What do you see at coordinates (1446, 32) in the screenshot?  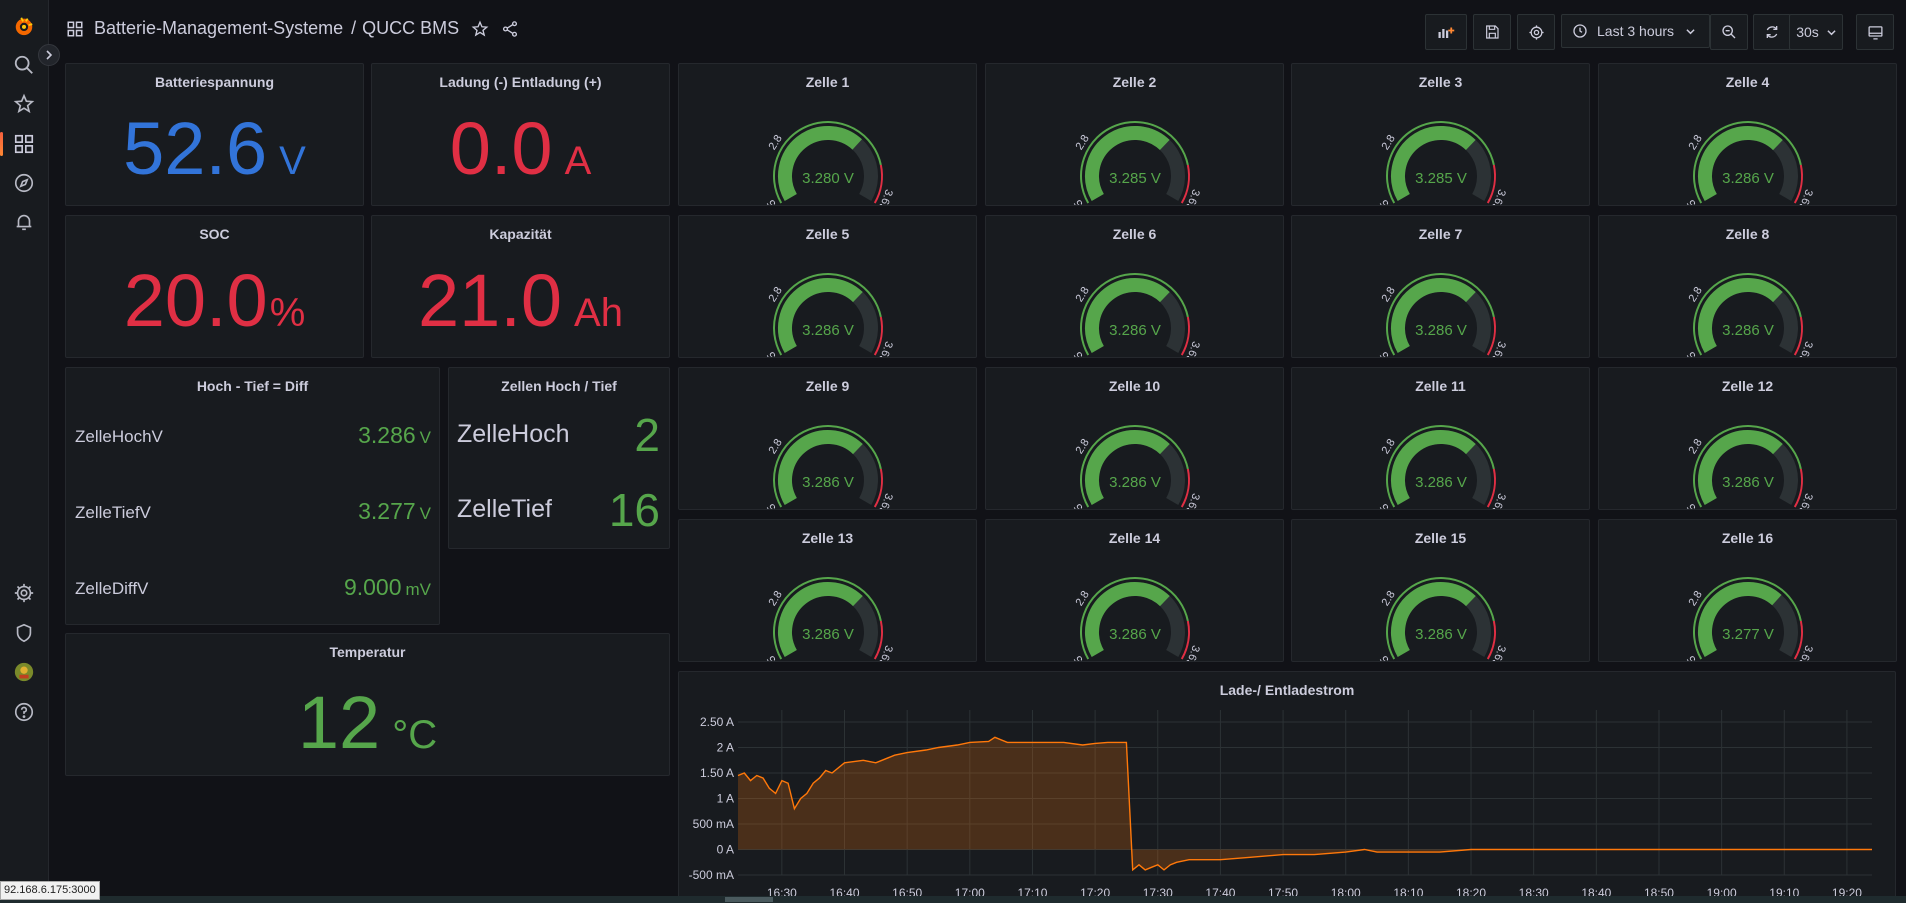 I see `add-panel-button` at bounding box center [1446, 32].